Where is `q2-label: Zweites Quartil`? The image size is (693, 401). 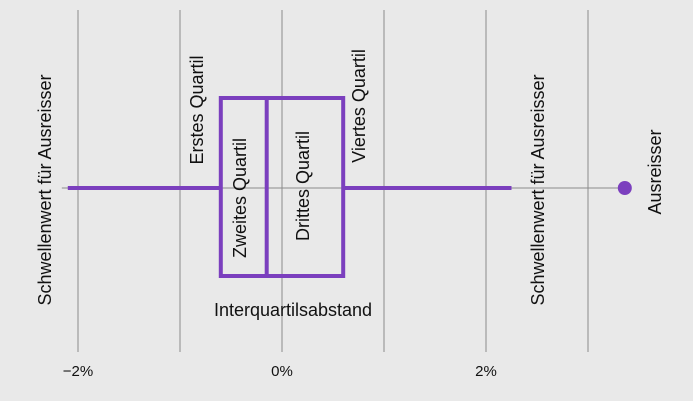
q2-label: Zweites Quartil is located at coordinates (240, 198).